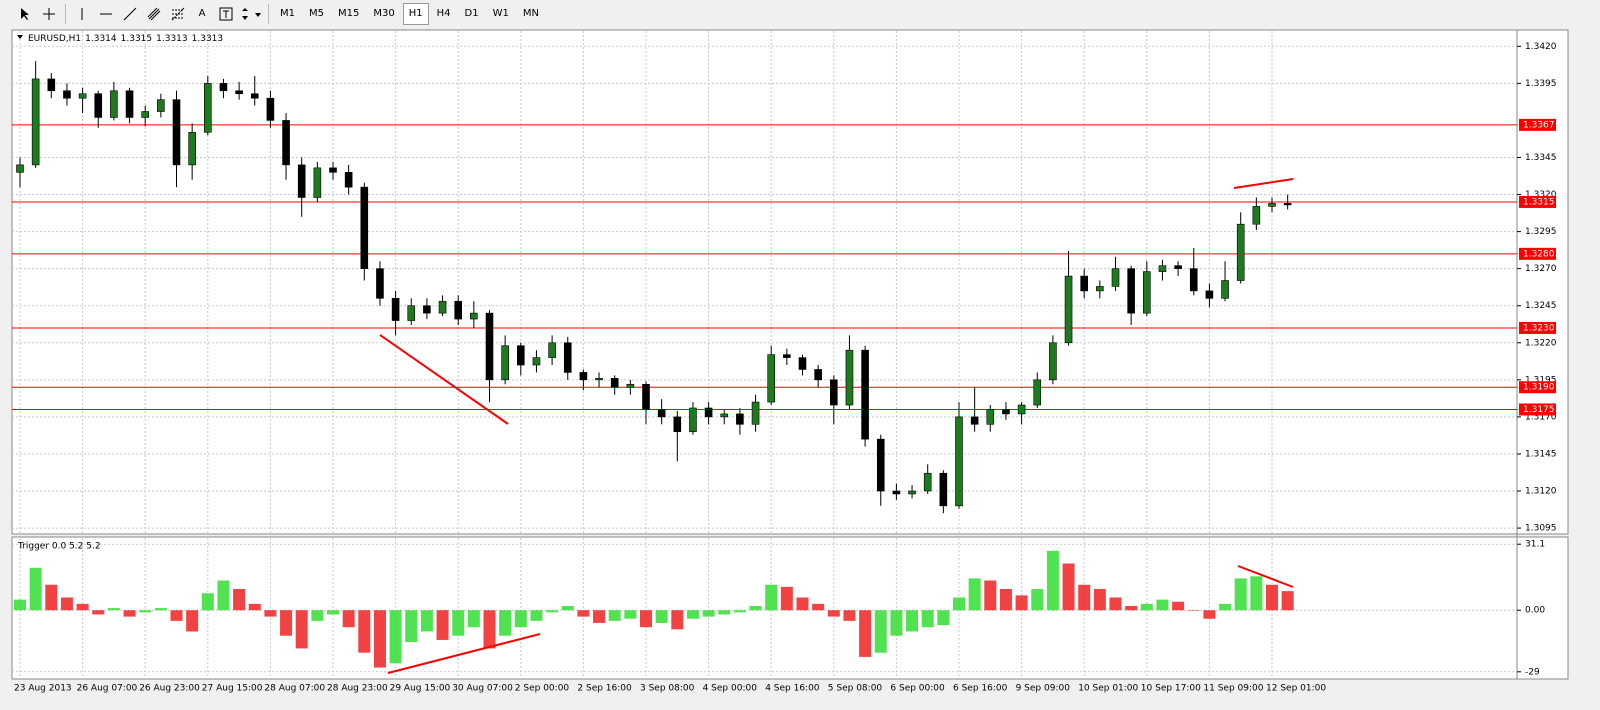  Describe the element at coordinates (1539, 202) in the screenshot. I see `level-label: 1.3315` at that location.